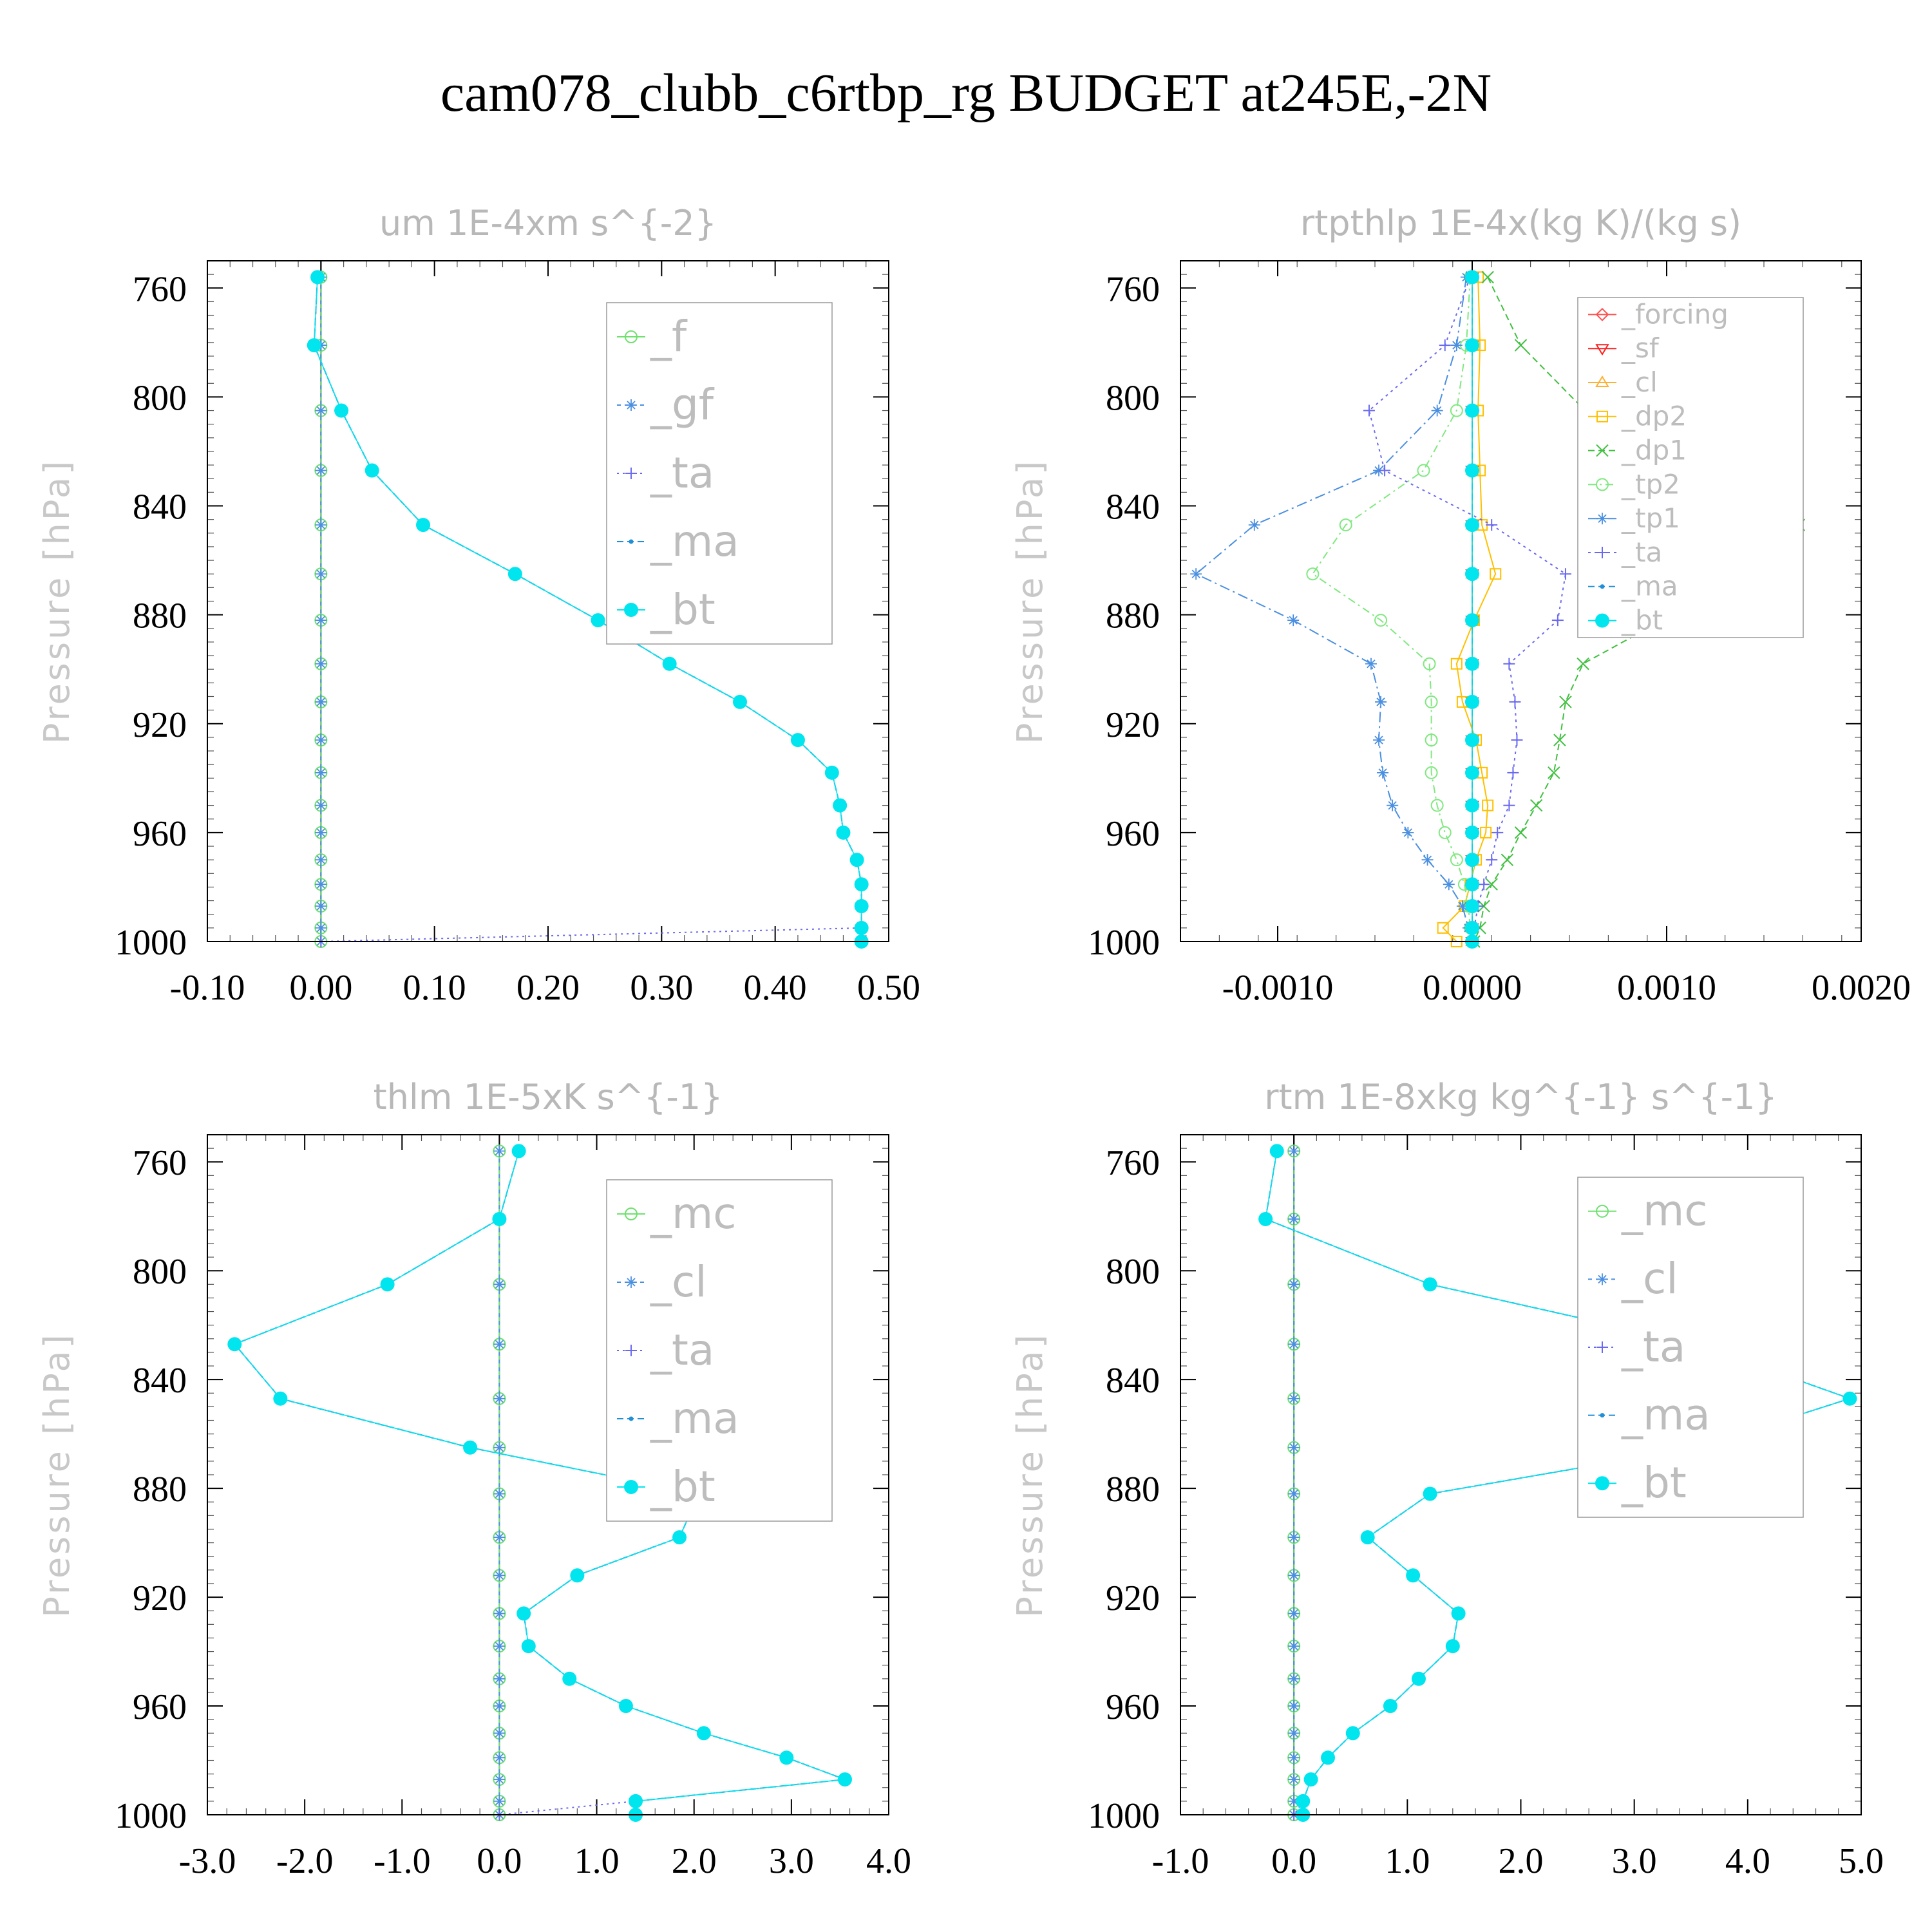  Describe the element at coordinates (160, 1381) in the screenshot. I see `y-tick-label: 840` at that location.